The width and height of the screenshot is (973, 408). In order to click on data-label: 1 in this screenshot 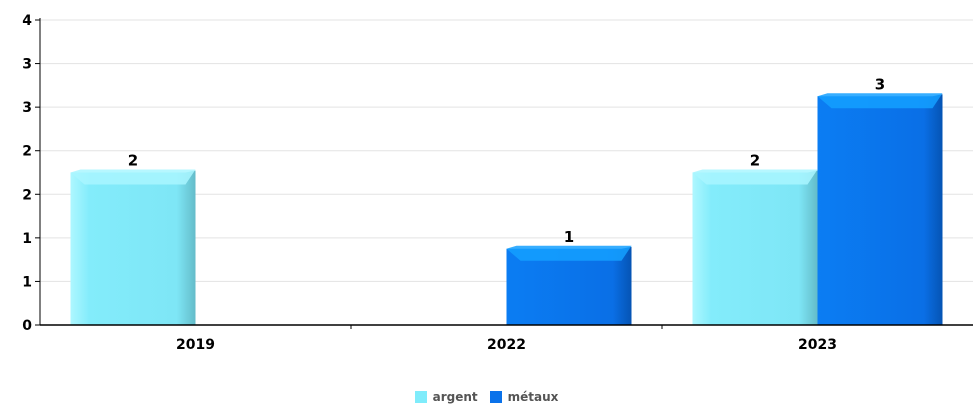, I will do `click(569, 237)`.